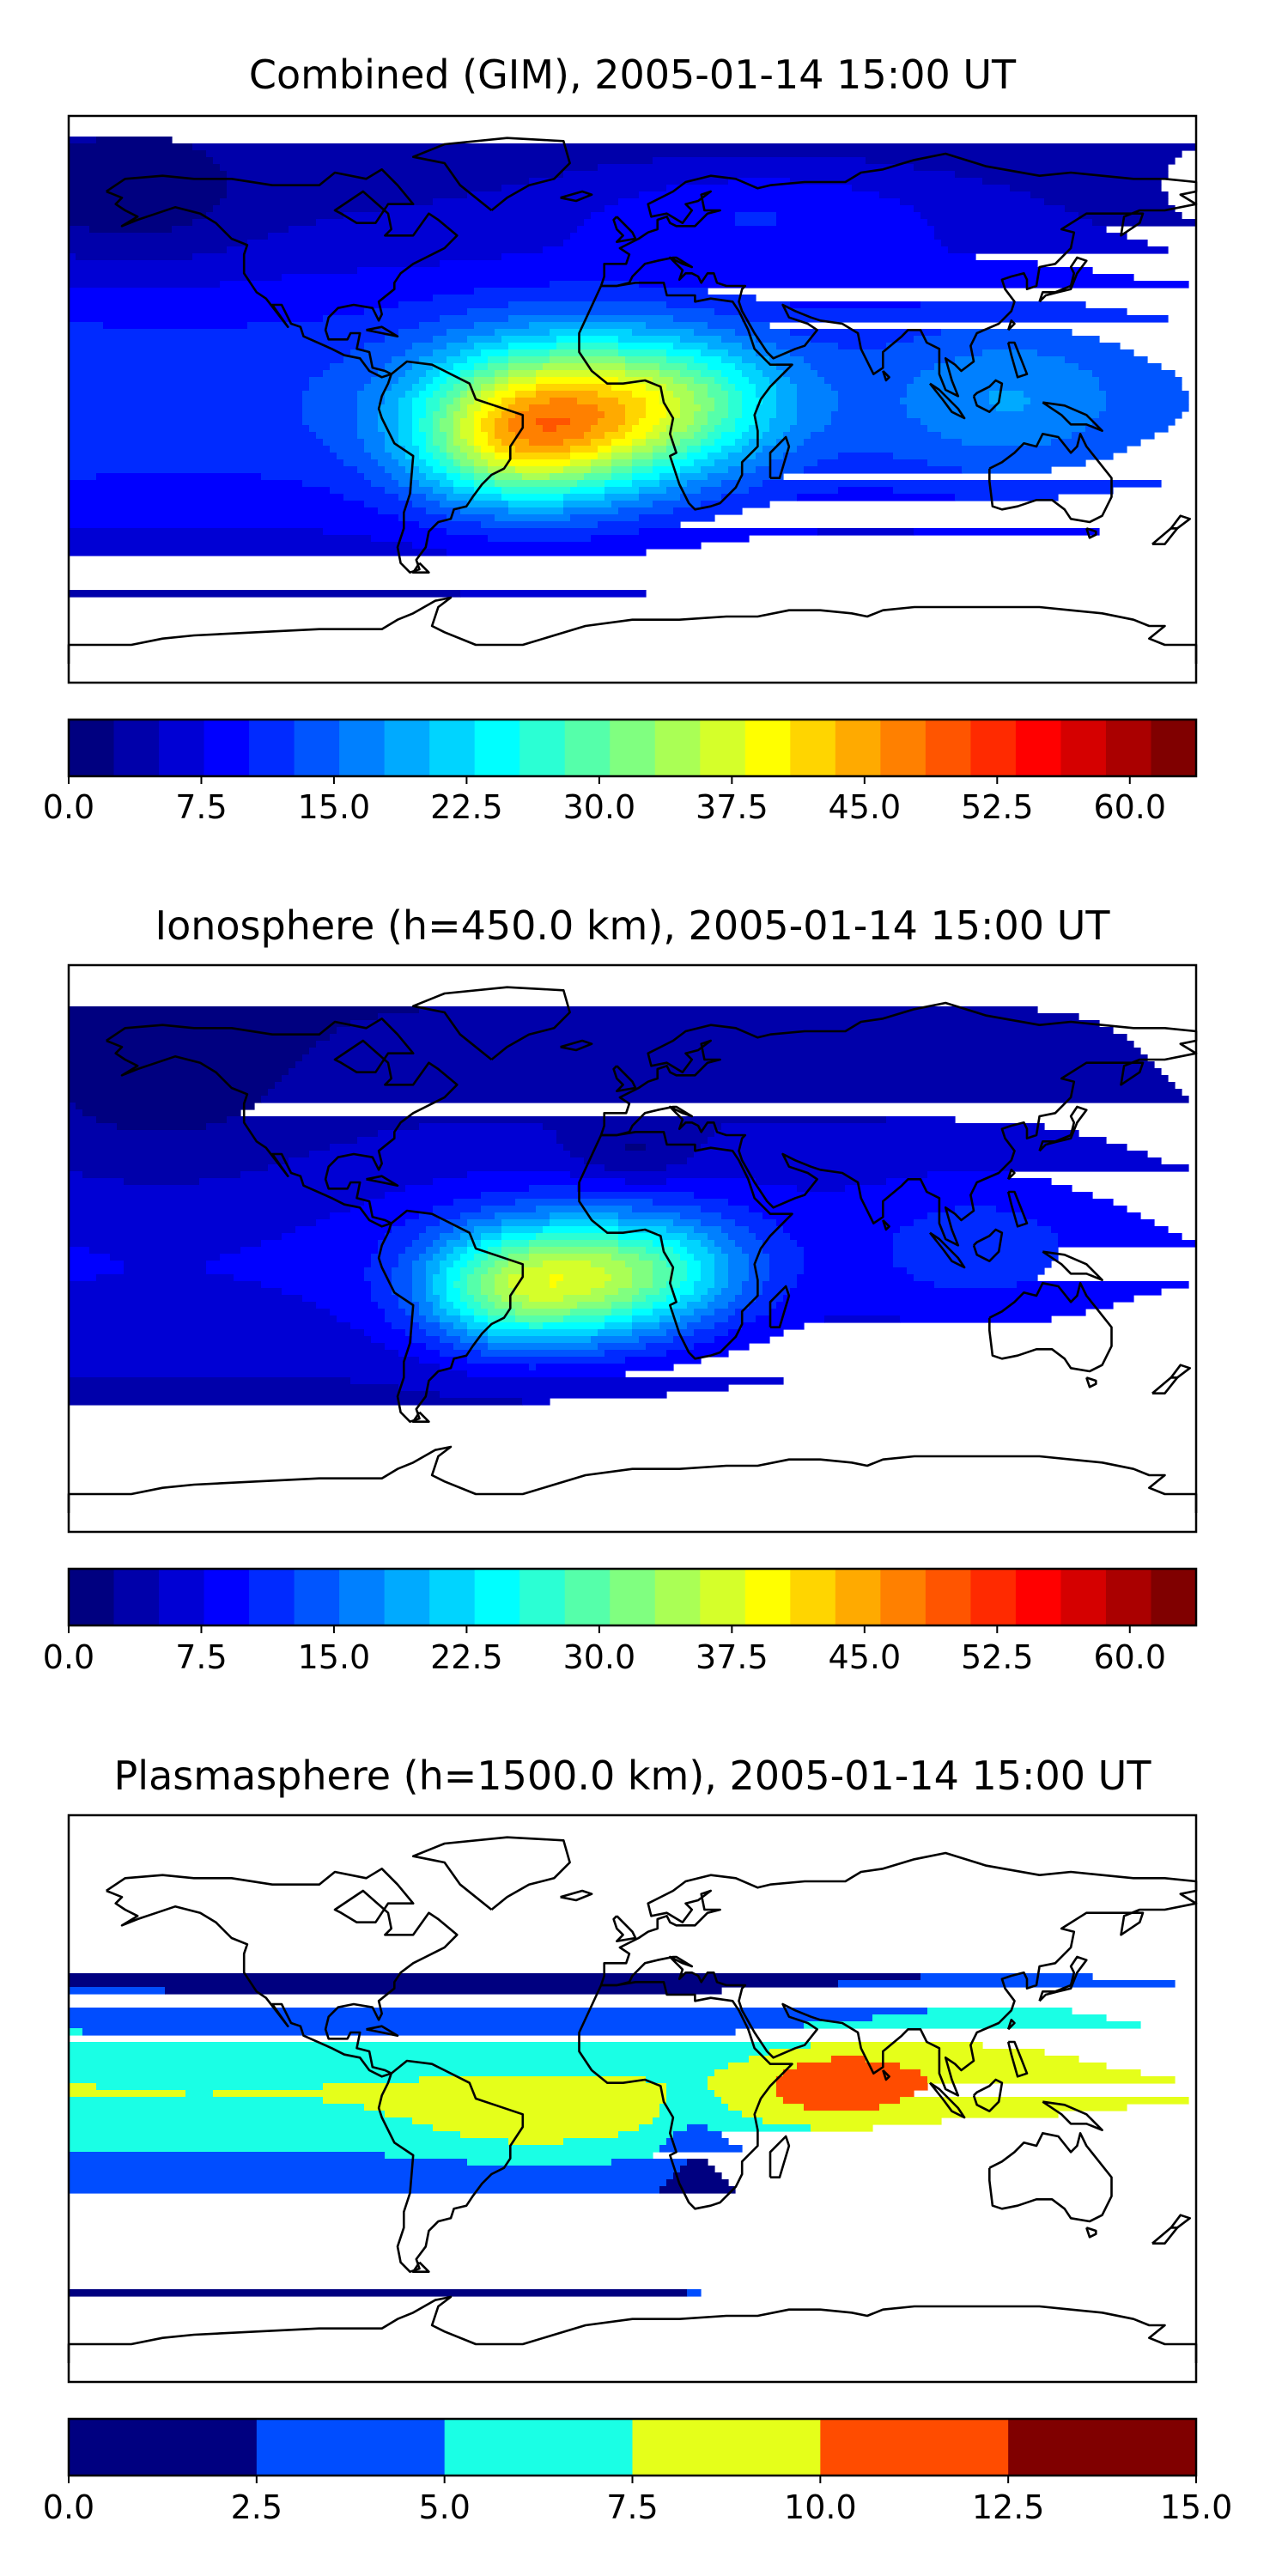  I want to click on panel-2-colorbar-frame, so click(632, 1597).